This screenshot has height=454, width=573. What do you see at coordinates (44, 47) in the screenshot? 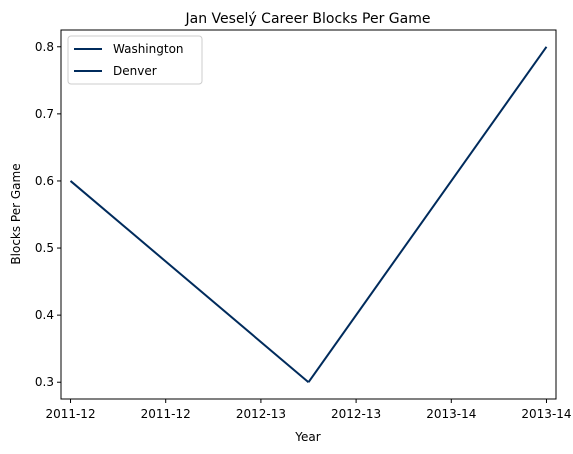
I see `y-tick-label: 0.8` at bounding box center [44, 47].